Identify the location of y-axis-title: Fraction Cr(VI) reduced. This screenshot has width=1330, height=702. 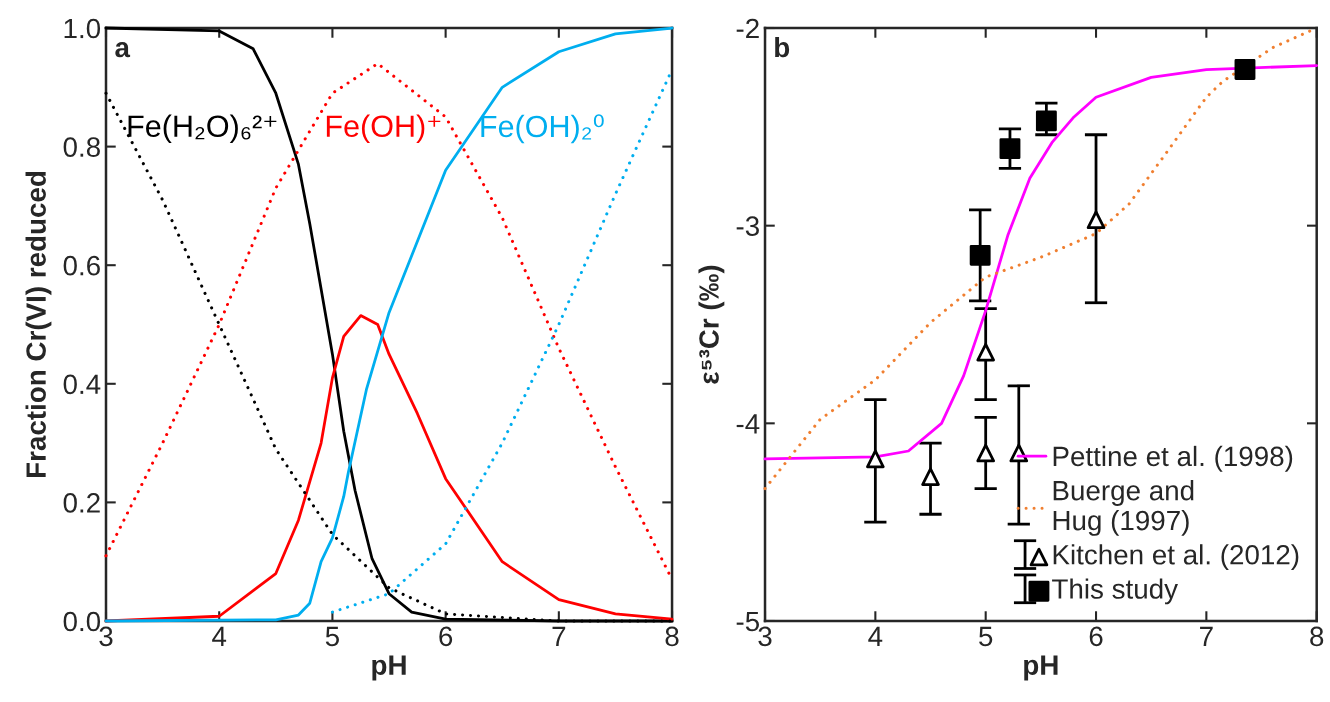
(38, 324).